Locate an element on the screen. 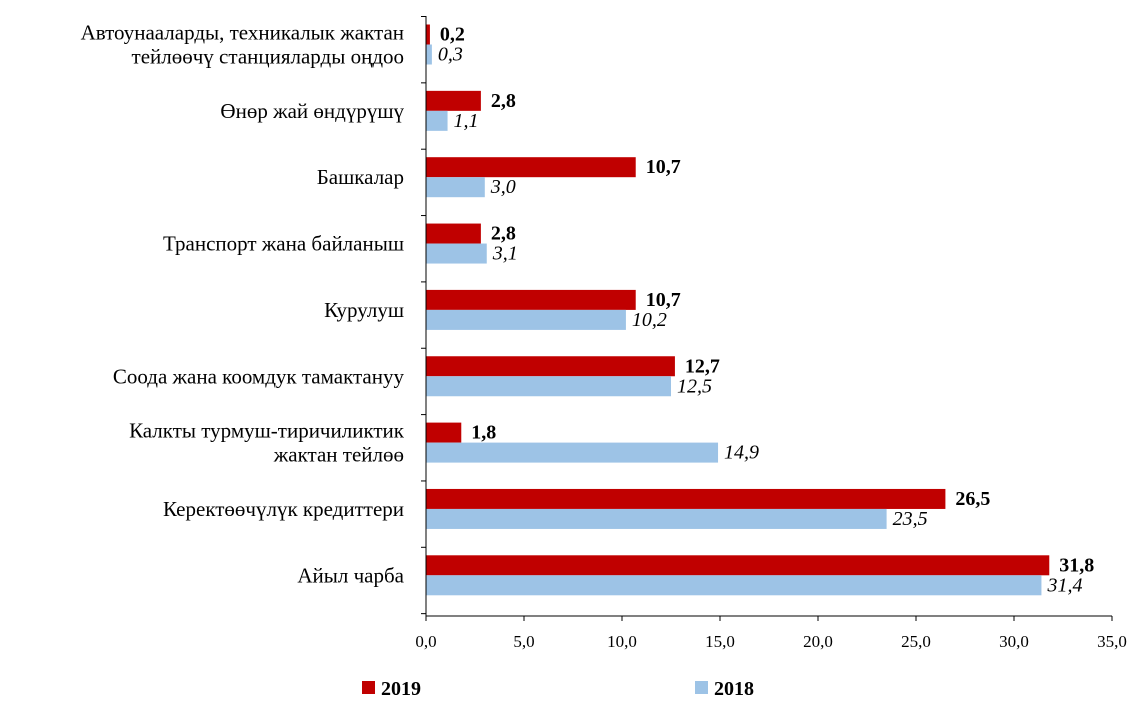 The width and height of the screenshot is (1147, 722). data-label-2019: 26,5 is located at coordinates (972, 499).